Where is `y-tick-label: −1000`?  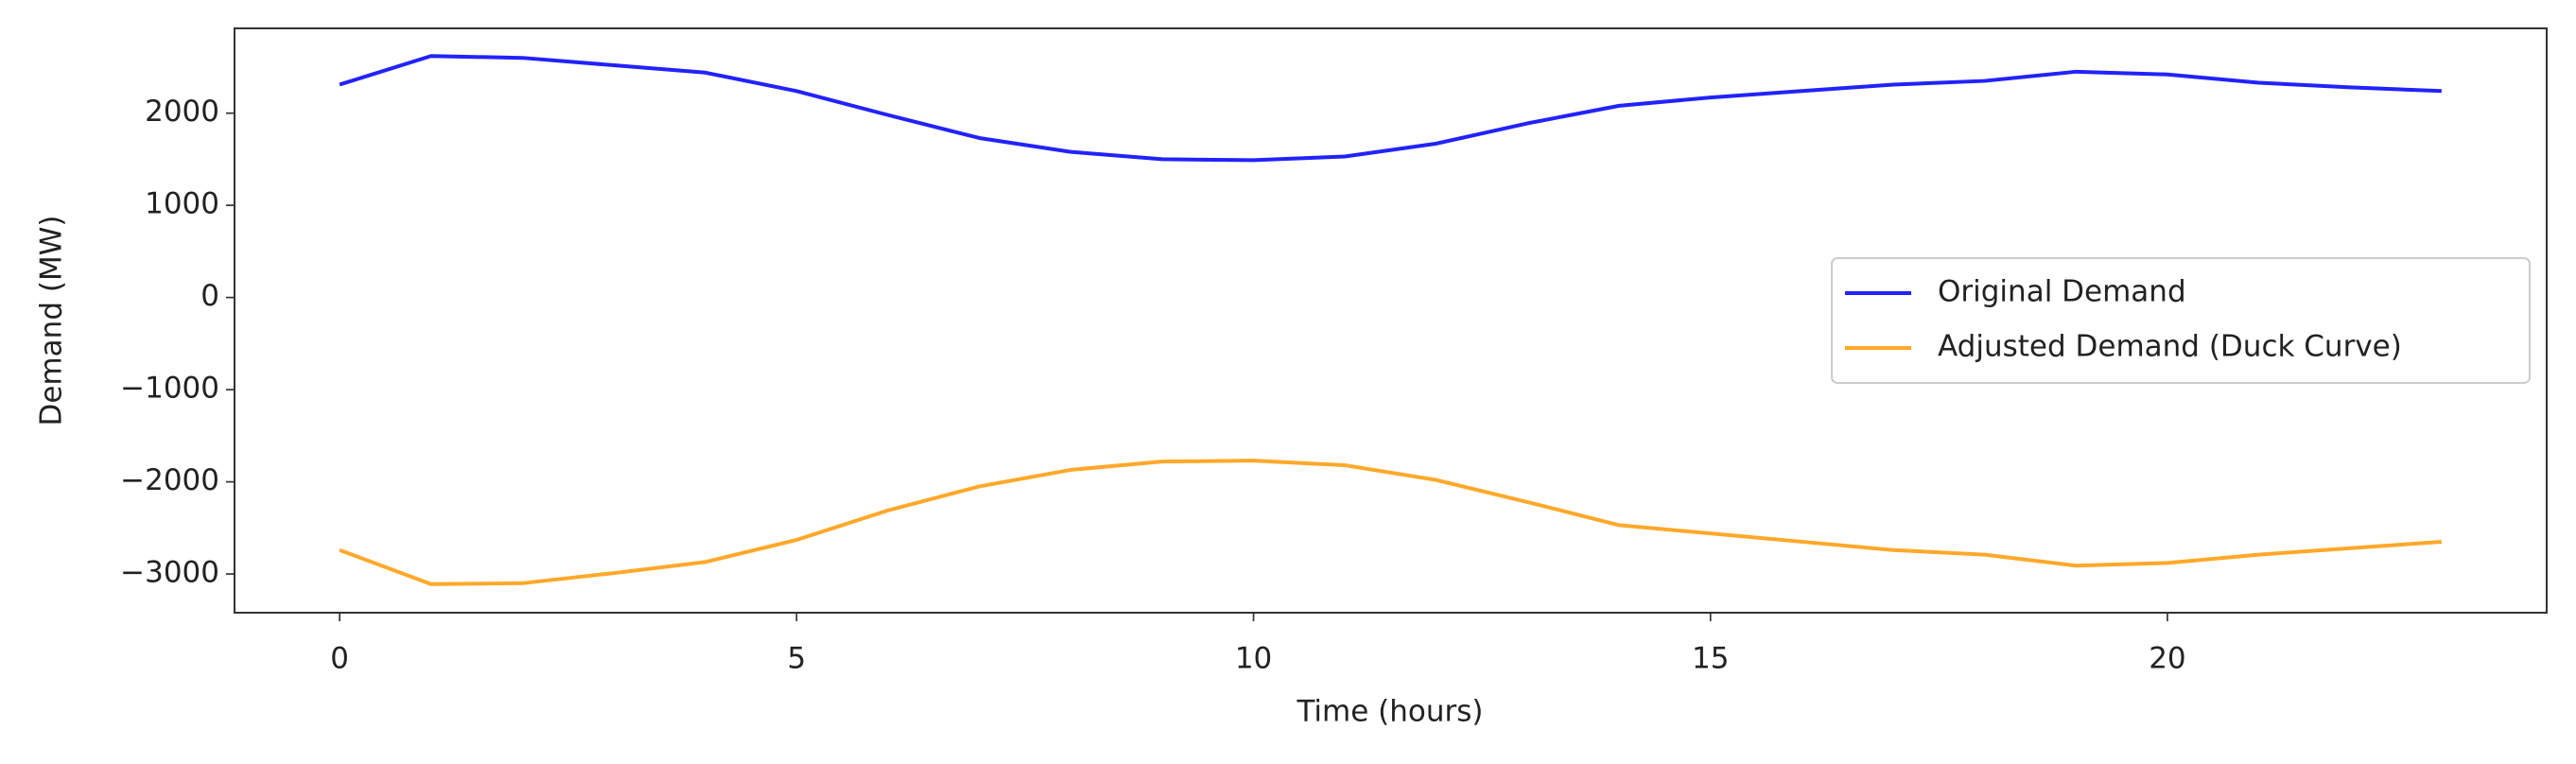
y-tick-label: −1000 is located at coordinates (169, 389).